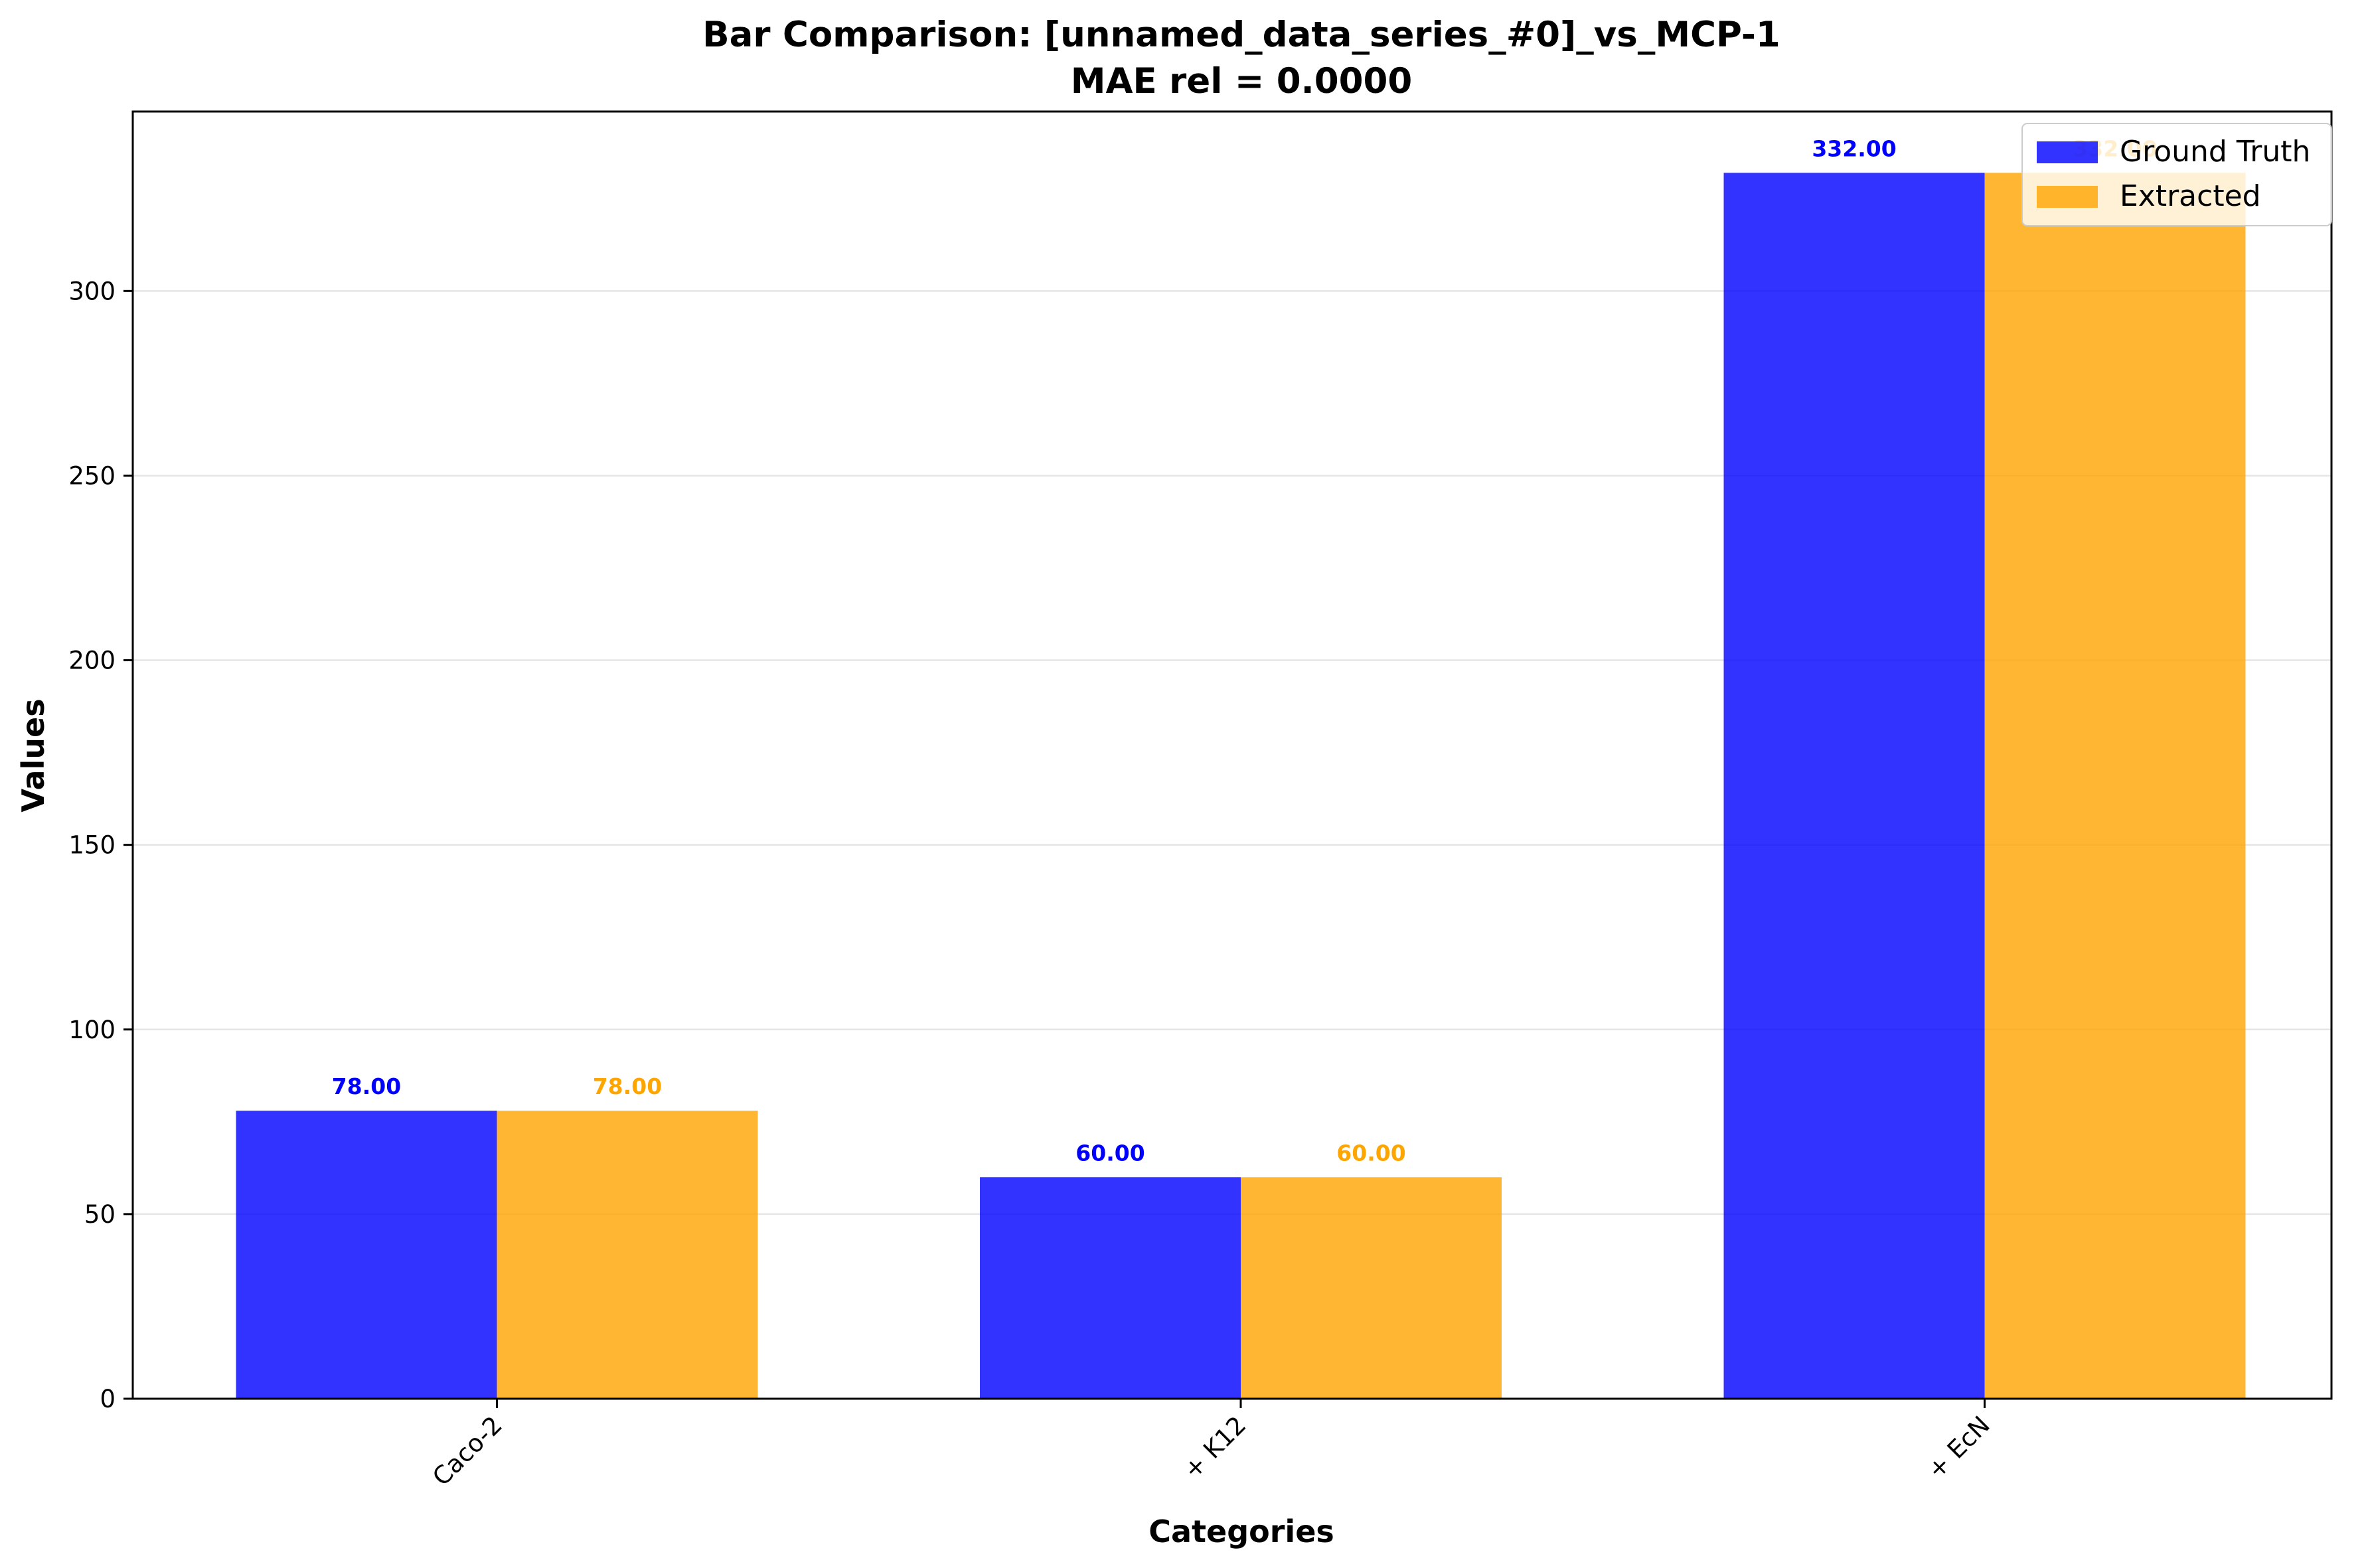 This screenshot has height=1568, width=2366. I want to click on y-axis-label: Values, so click(33, 755).